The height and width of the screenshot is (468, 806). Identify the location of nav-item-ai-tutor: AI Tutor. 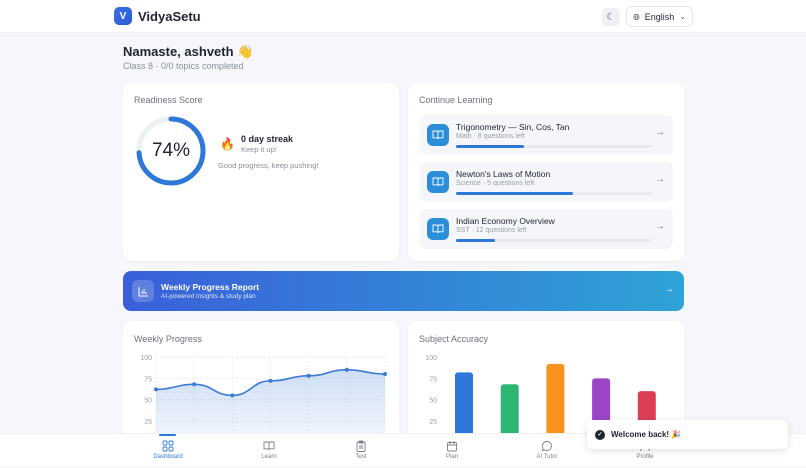
(547, 451).